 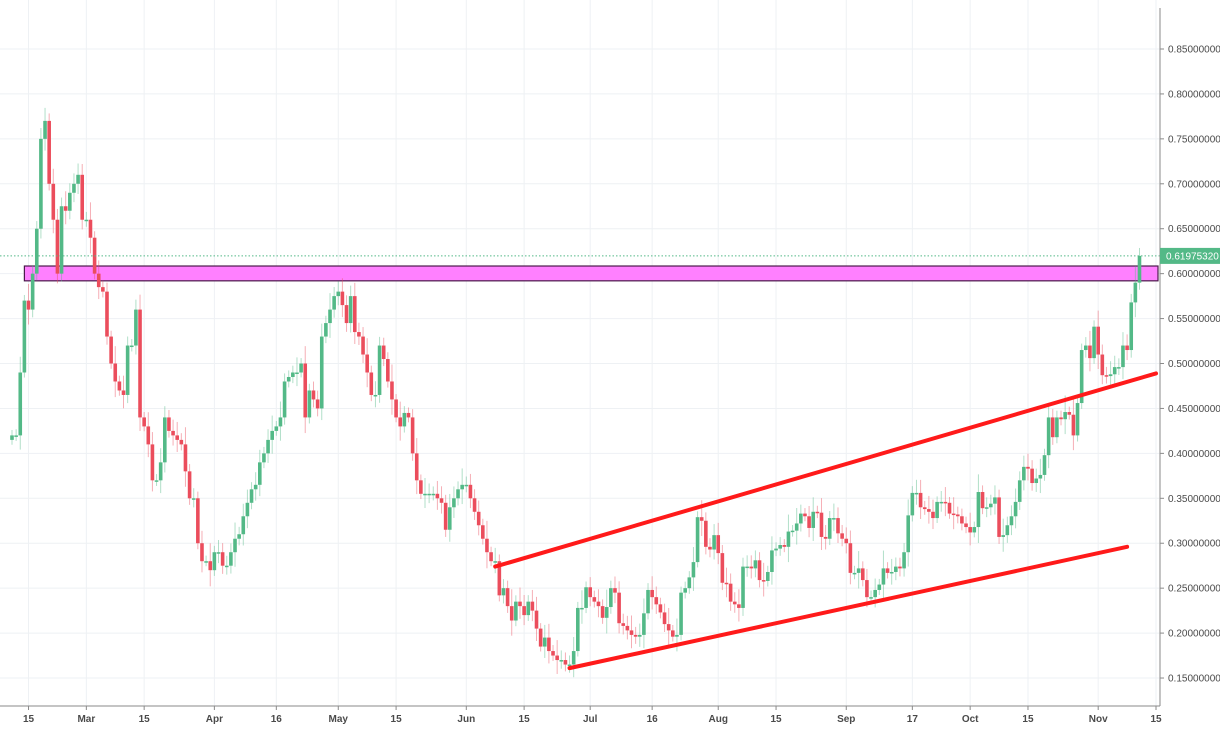 What do you see at coordinates (1098, 719) in the screenshot?
I see `x-tick-label: Nov` at bounding box center [1098, 719].